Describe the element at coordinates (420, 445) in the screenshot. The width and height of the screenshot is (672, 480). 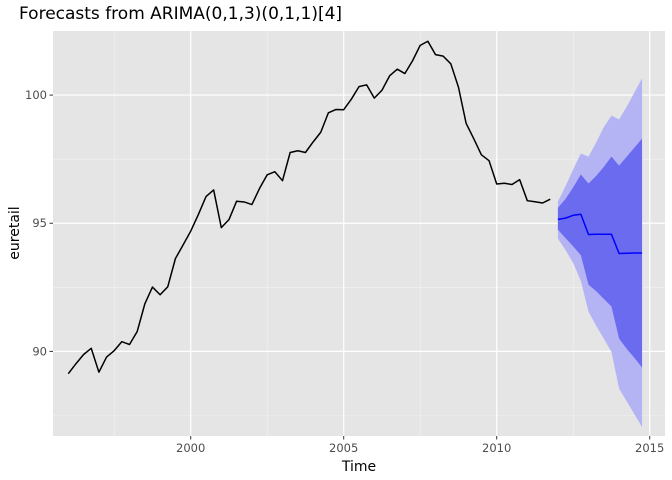
I see `x-axis: 2000 2005 2010 2015` at that location.